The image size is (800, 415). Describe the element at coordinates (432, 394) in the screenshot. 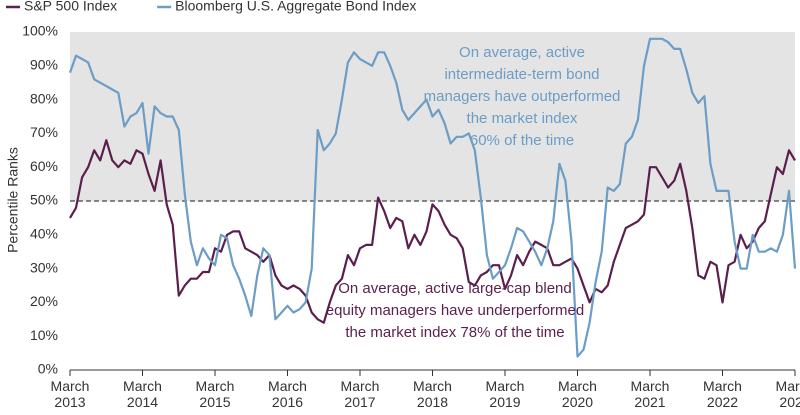

I see `x-tick-label: March 2018` at that location.